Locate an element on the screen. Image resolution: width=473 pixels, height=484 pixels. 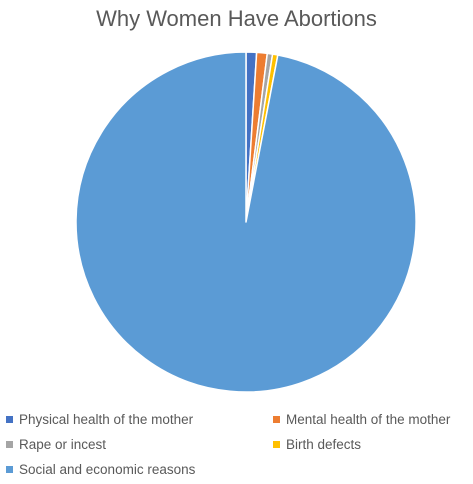
legend-label: Birth defects is located at coordinates (324, 444).